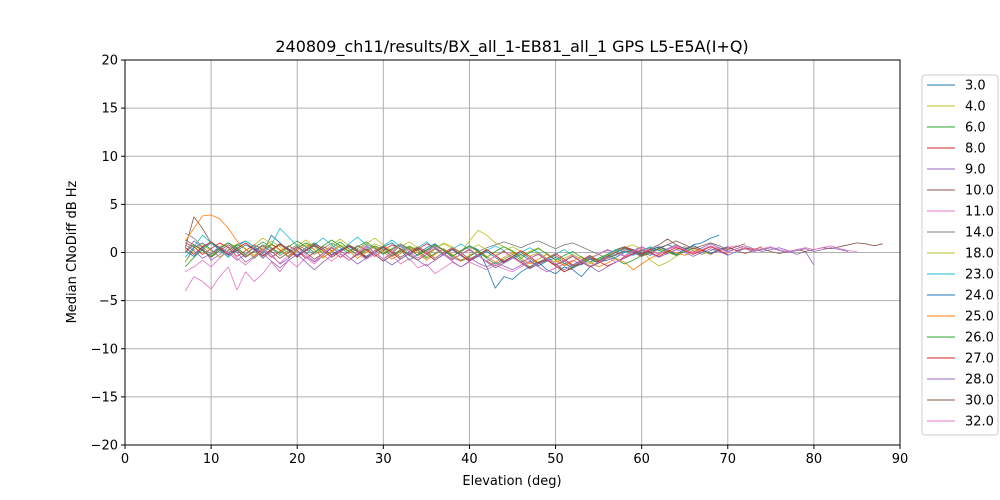 The width and height of the screenshot is (1000, 500). I want to click on plot-area, so click(533, 253).